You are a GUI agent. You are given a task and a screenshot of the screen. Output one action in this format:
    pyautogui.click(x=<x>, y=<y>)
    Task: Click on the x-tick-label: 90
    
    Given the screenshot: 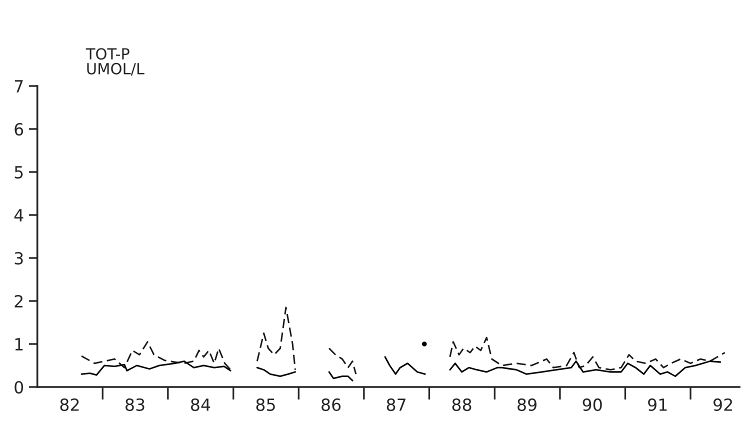 What is the action you would take?
    pyautogui.click(x=592, y=405)
    